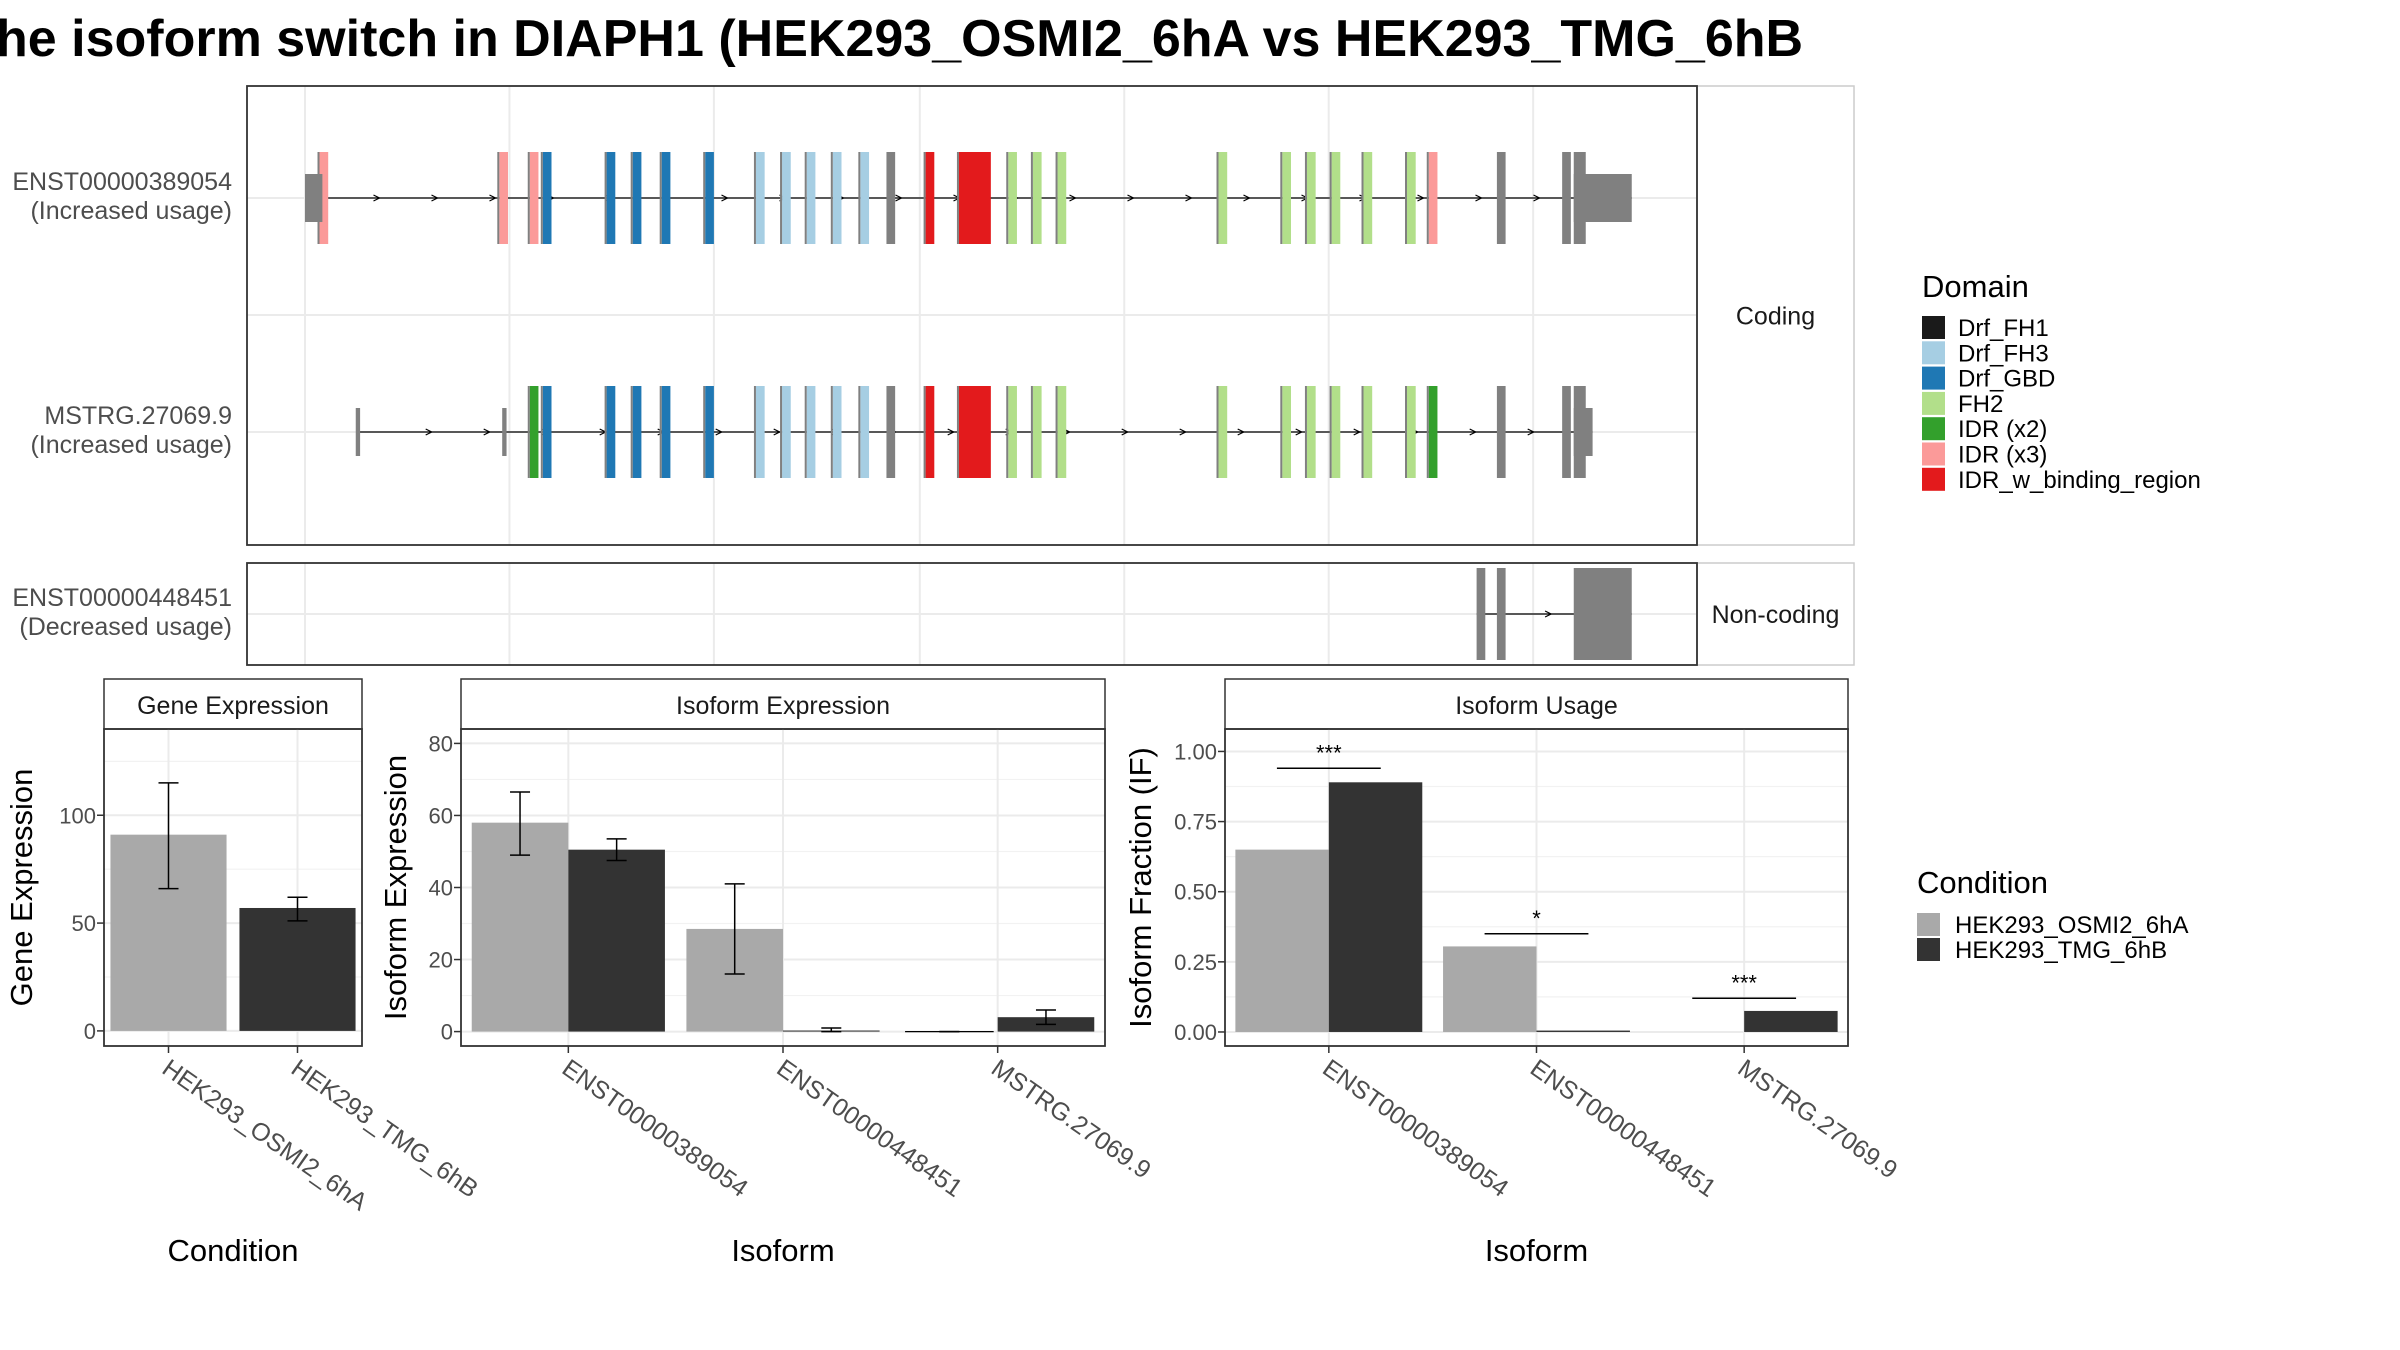 This screenshot has height=1350, width=2400. What do you see at coordinates (1536, 706) in the screenshot?
I see `panel-strip-title: Isoform Usage` at bounding box center [1536, 706].